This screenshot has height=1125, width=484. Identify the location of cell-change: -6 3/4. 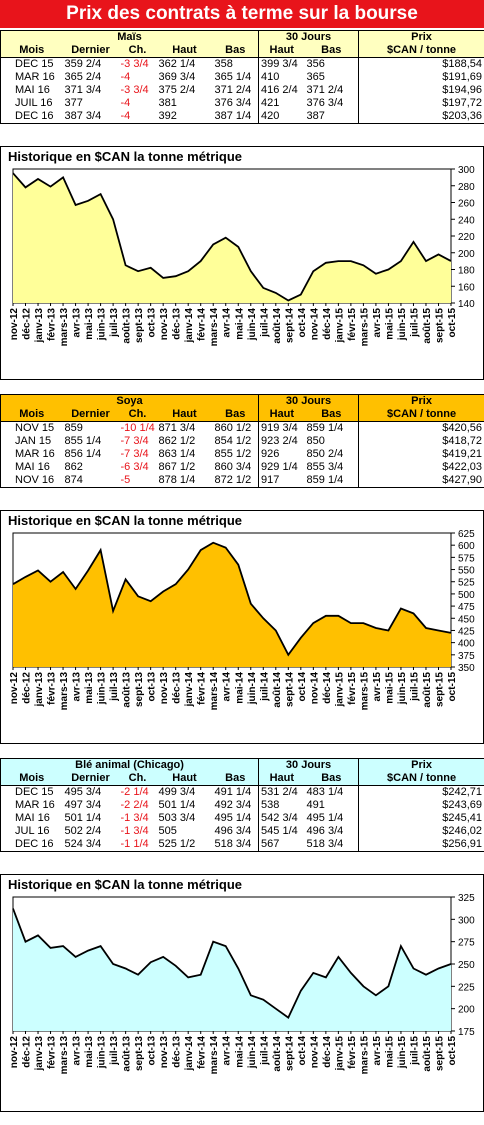
(134, 467).